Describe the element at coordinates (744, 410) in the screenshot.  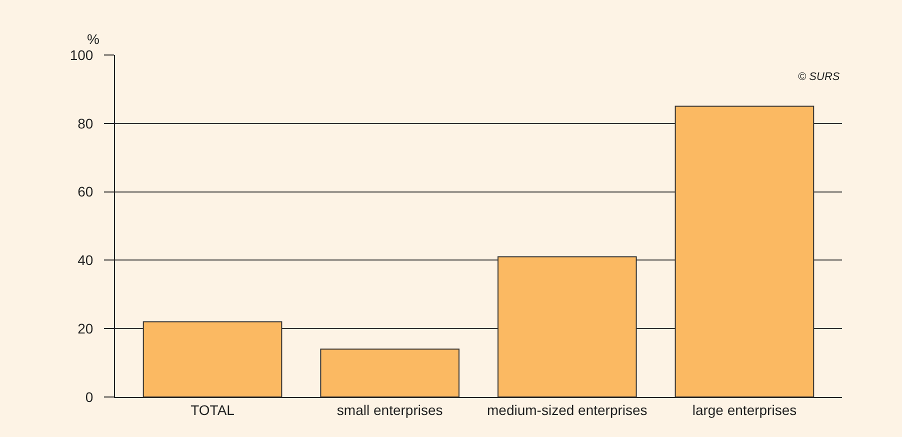
I see `x-tick-label: large enterprises` at that location.